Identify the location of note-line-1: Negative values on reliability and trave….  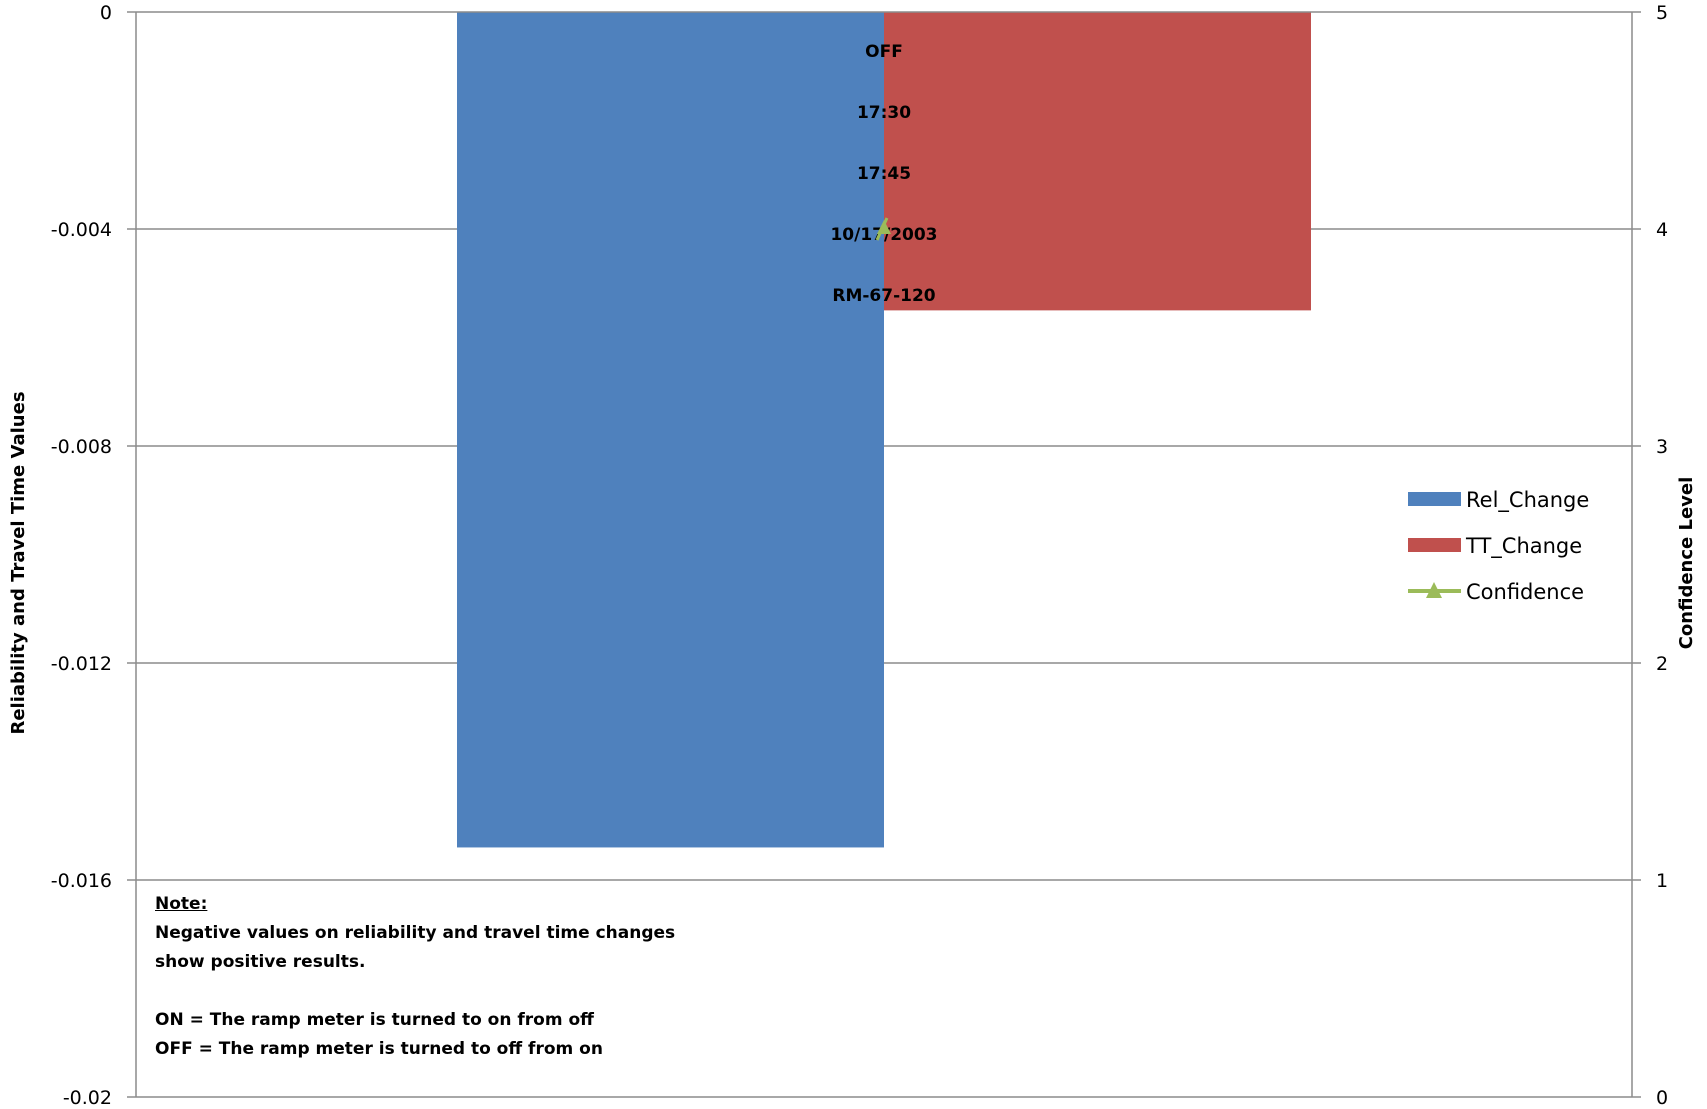
(415, 933).